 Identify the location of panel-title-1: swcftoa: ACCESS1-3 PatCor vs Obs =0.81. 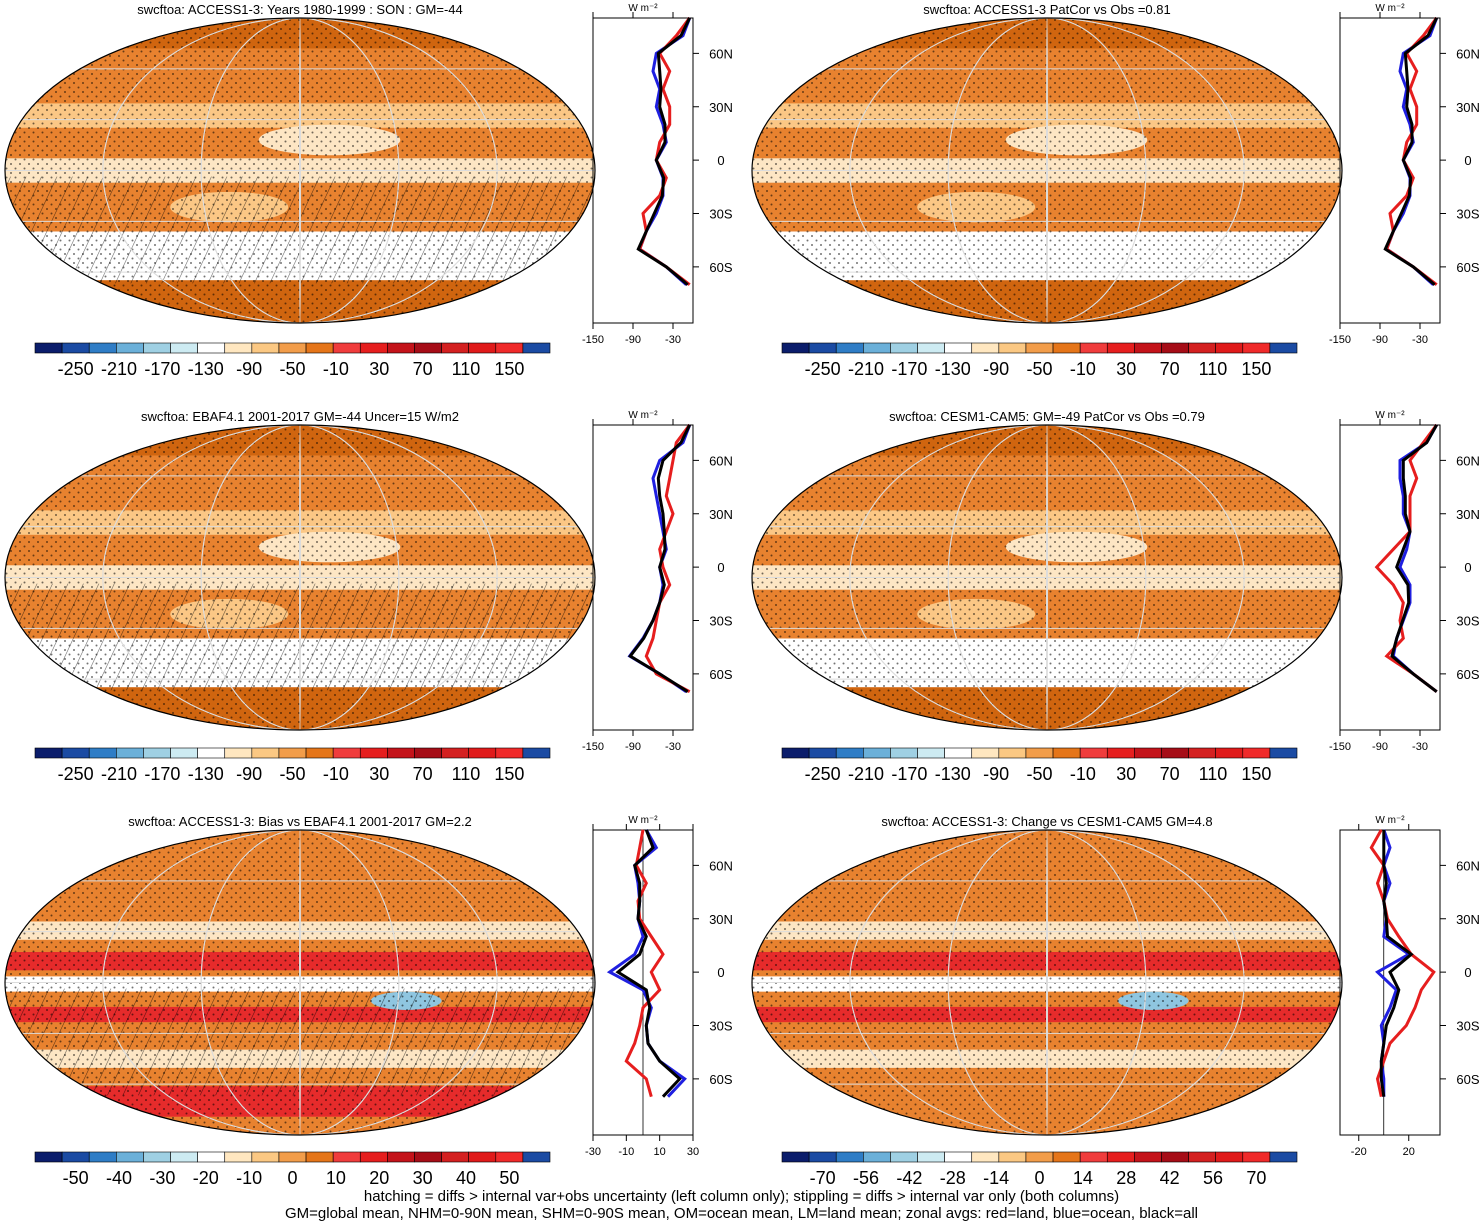
(1046, 9).